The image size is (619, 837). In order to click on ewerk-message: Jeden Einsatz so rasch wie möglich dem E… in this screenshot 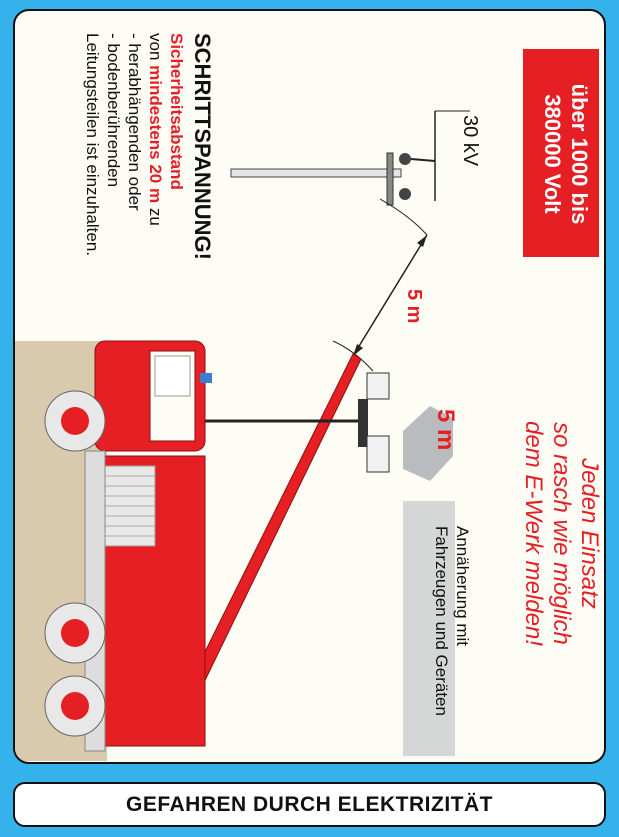, I will do `click(561, 533)`.